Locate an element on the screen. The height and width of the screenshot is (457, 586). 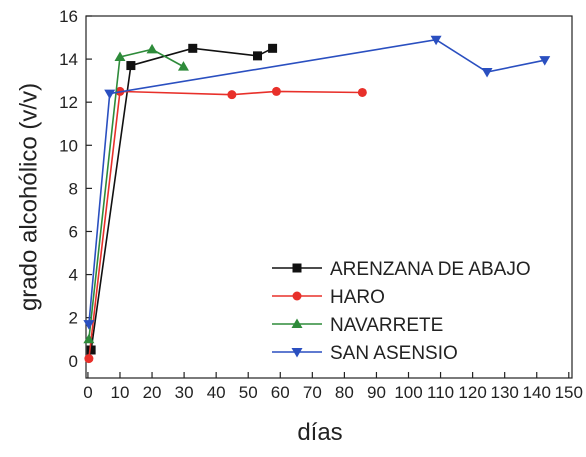
x-tick-label: 140 is located at coordinates (537, 392).